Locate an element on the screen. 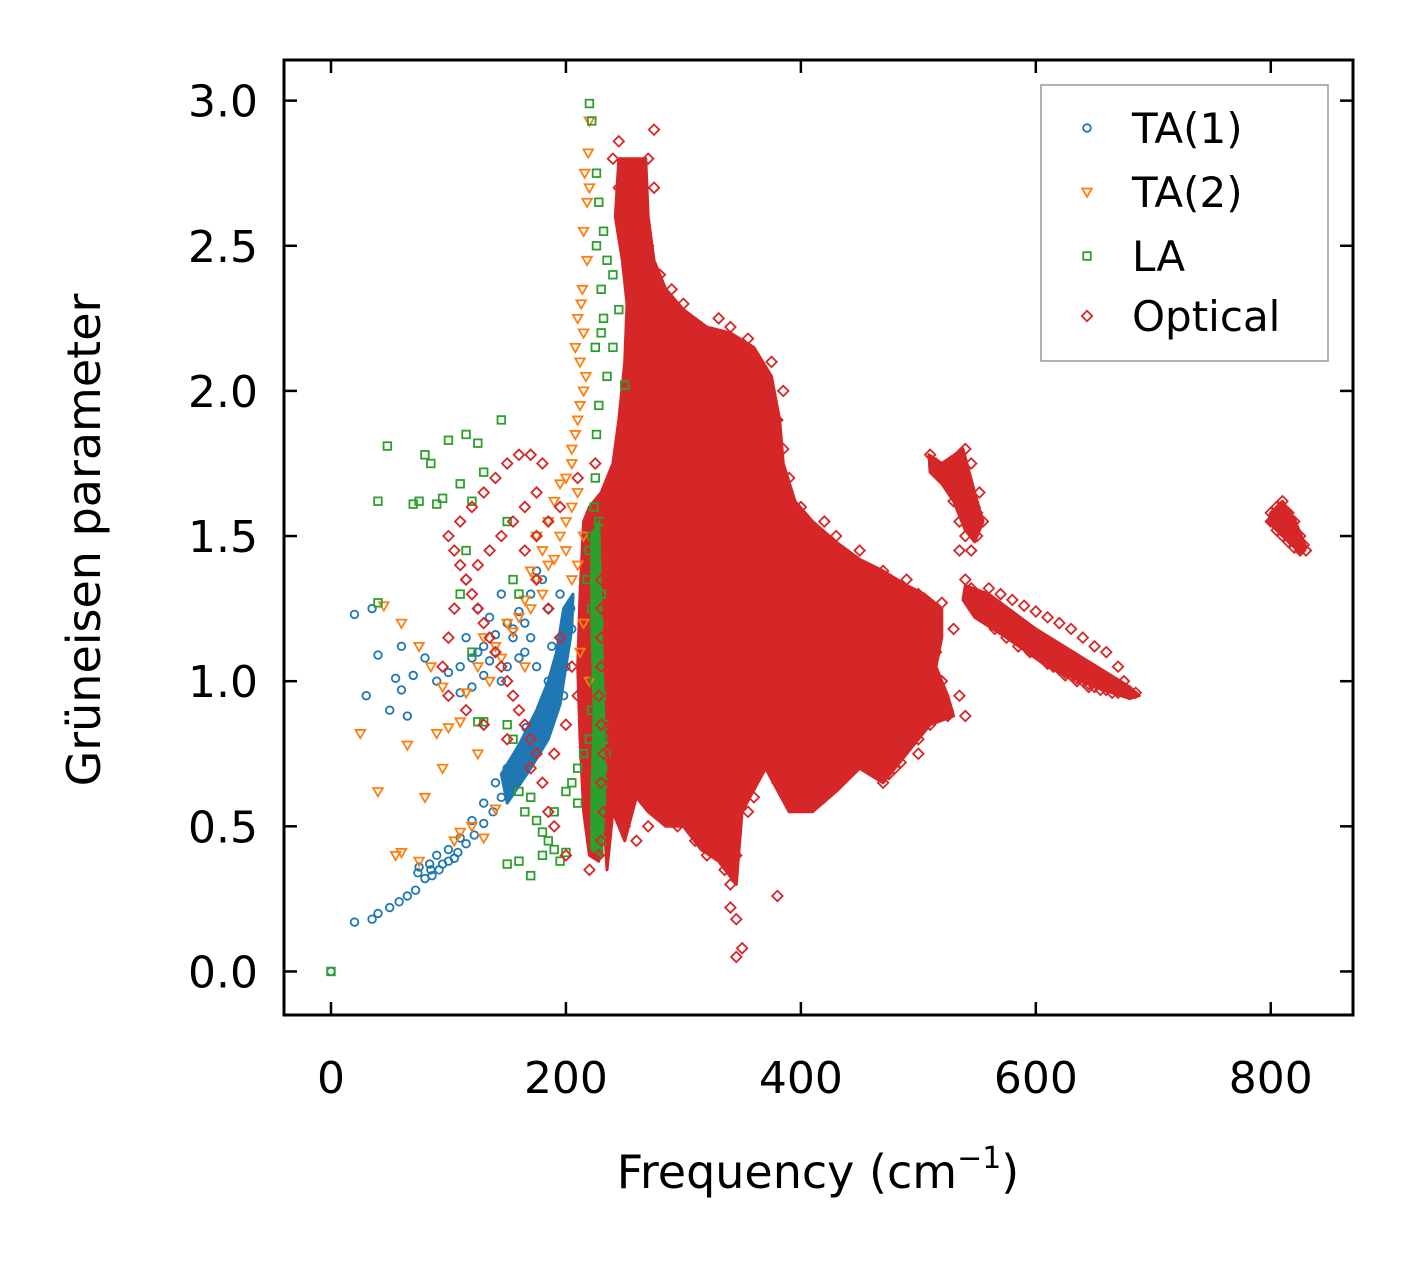  x-axis-label-main: Frequency (cm is located at coordinates (787, 1172).